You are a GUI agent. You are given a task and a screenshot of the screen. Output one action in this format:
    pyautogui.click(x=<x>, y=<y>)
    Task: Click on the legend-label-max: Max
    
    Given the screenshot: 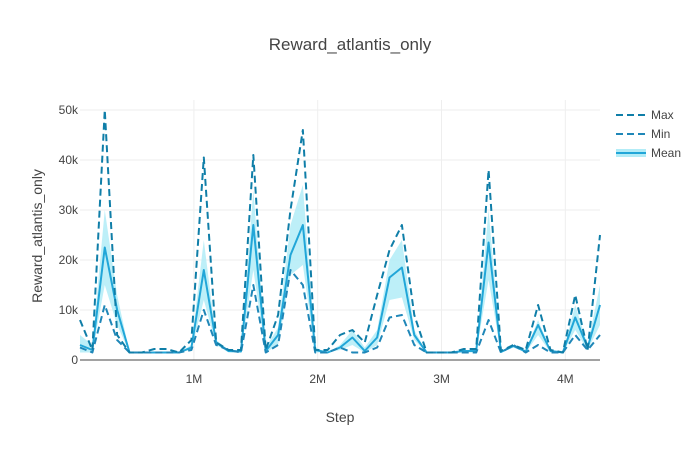 What is the action you would take?
    pyautogui.click(x=662, y=115)
    